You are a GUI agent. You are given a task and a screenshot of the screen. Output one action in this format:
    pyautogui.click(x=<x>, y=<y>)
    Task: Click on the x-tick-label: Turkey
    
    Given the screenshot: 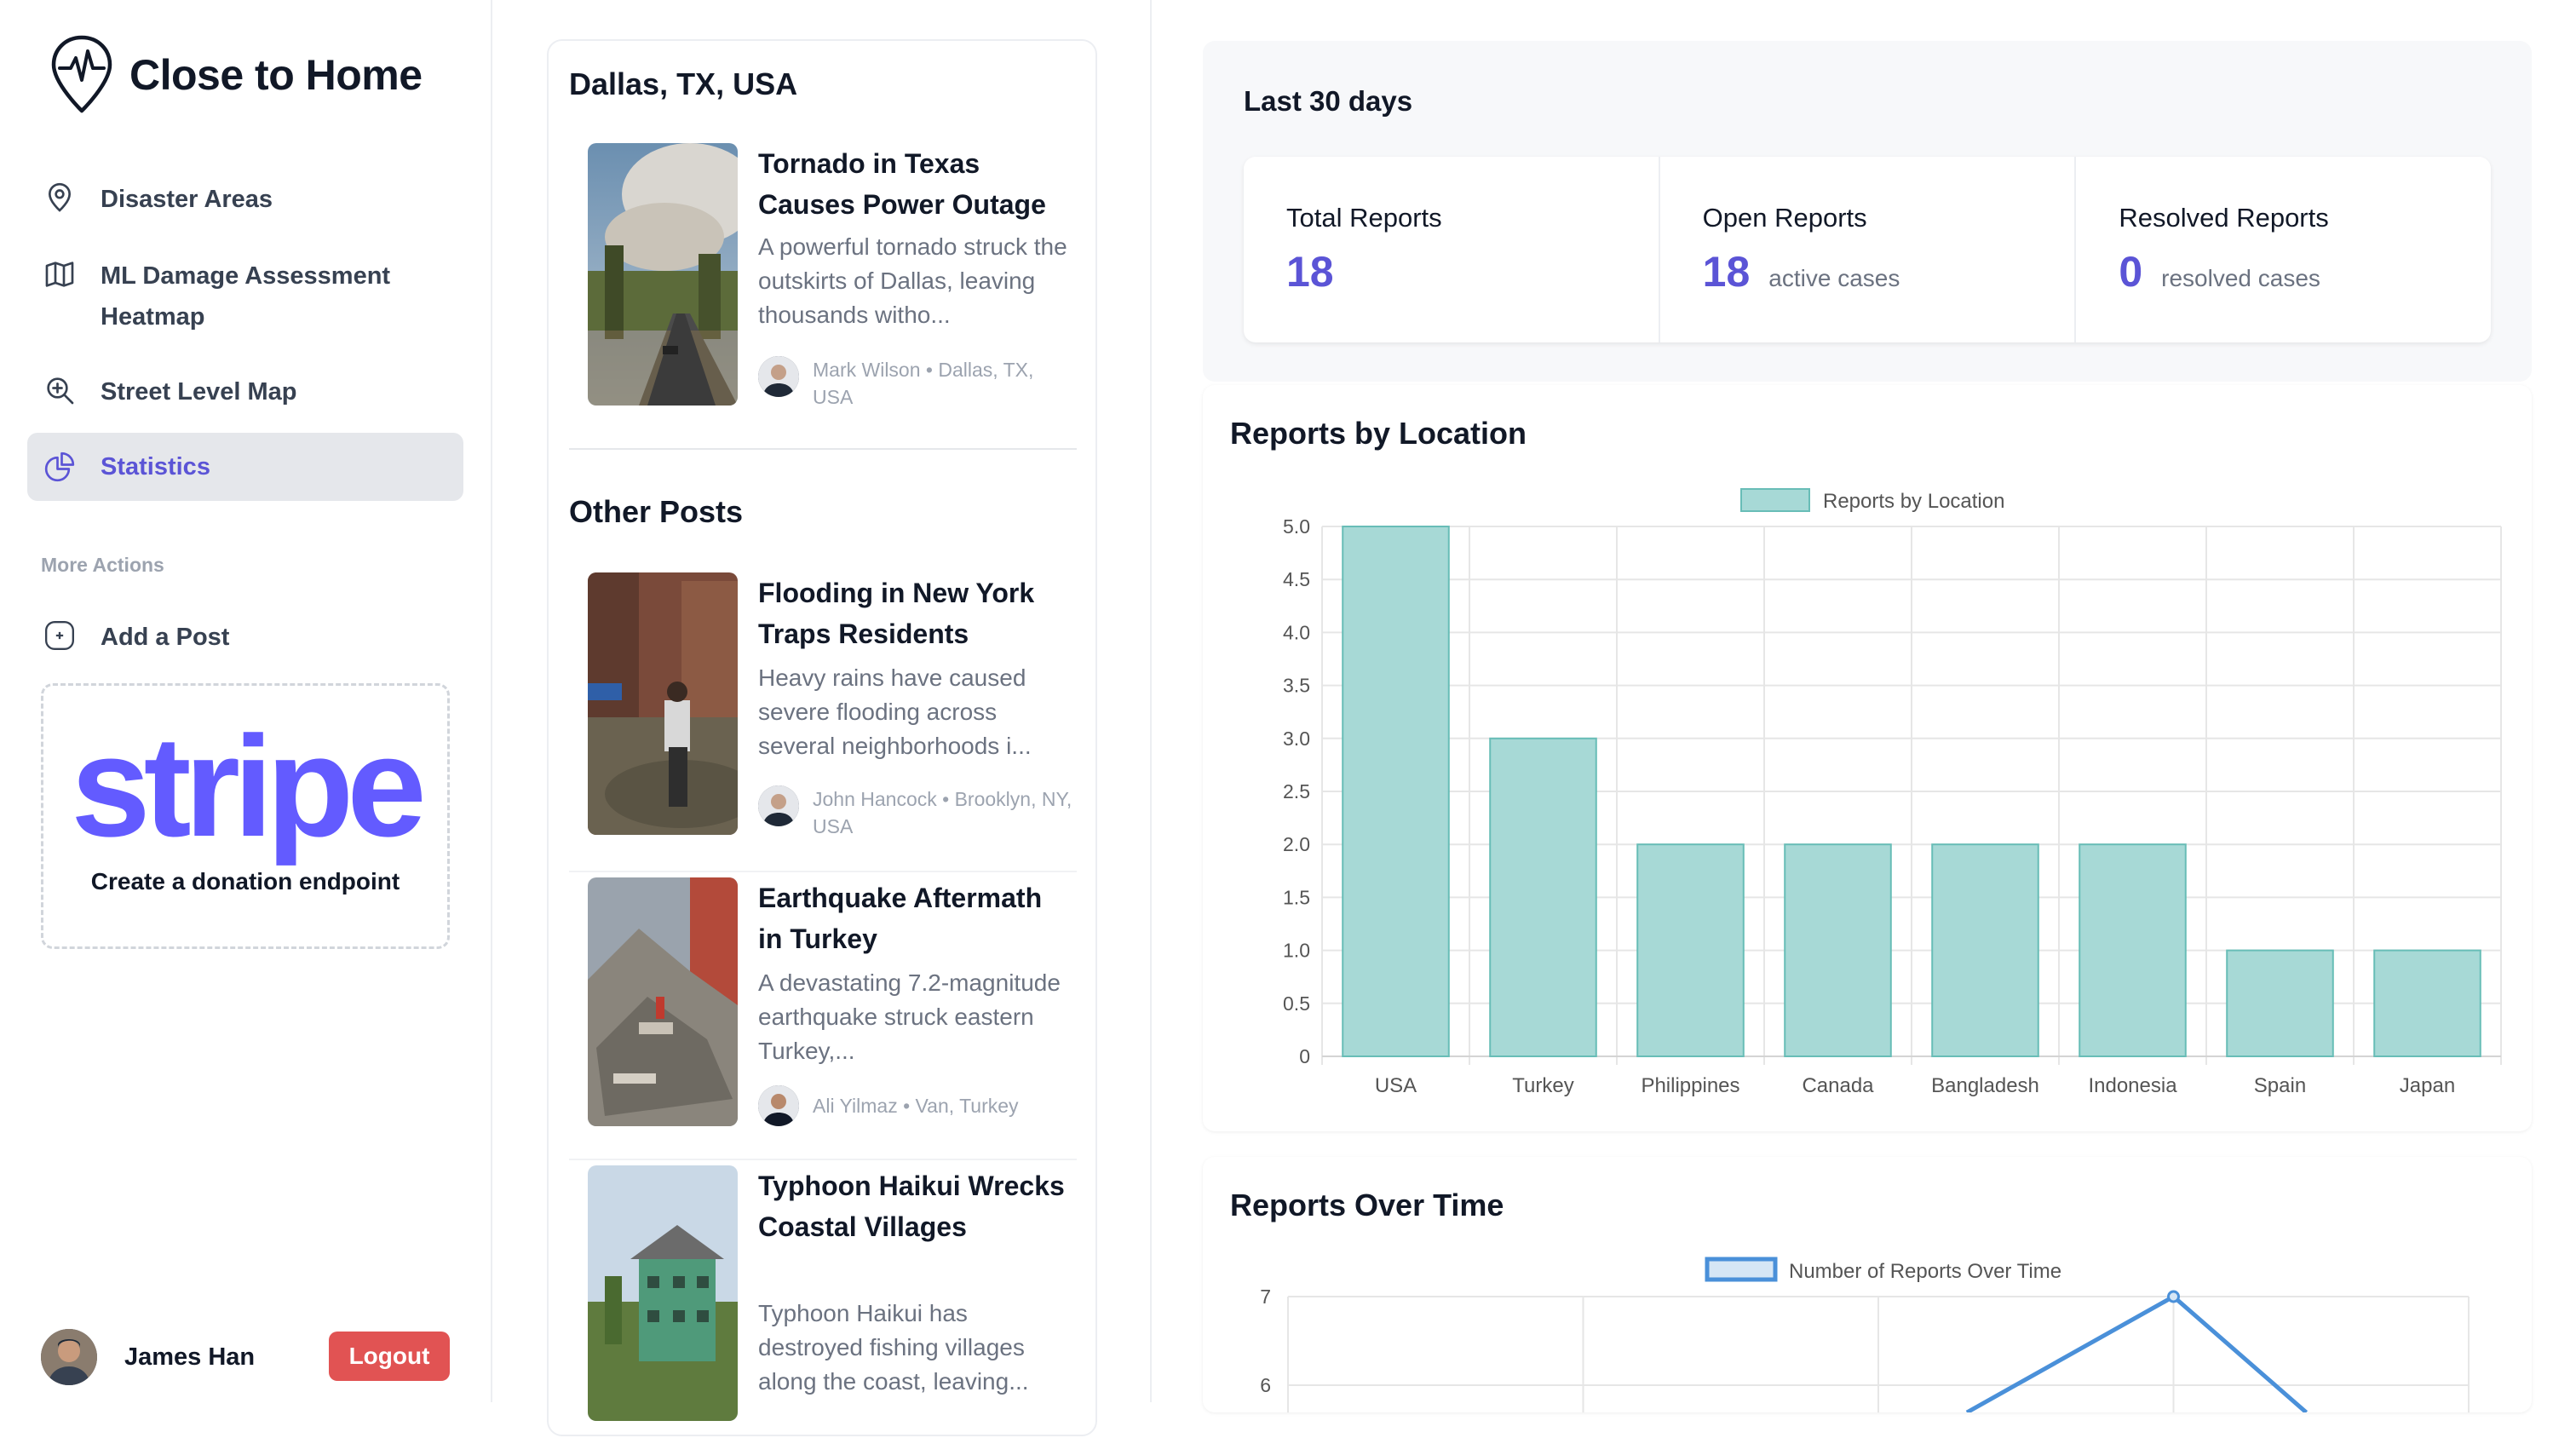 What is the action you would take?
    pyautogui.click(x=1542, y=1085)
    